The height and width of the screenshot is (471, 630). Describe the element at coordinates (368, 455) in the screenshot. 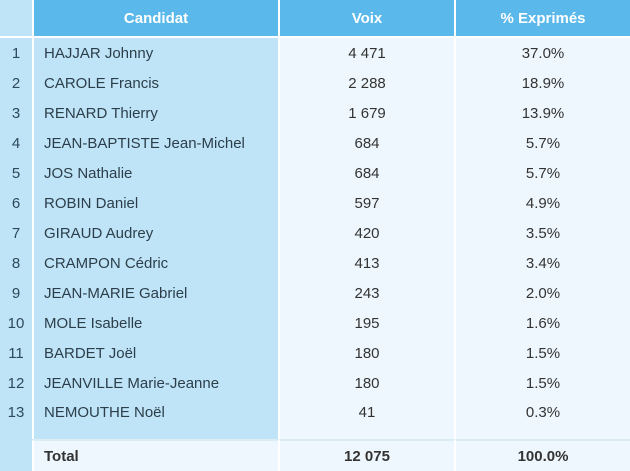

I see `total-votes: 12 075` at that location.